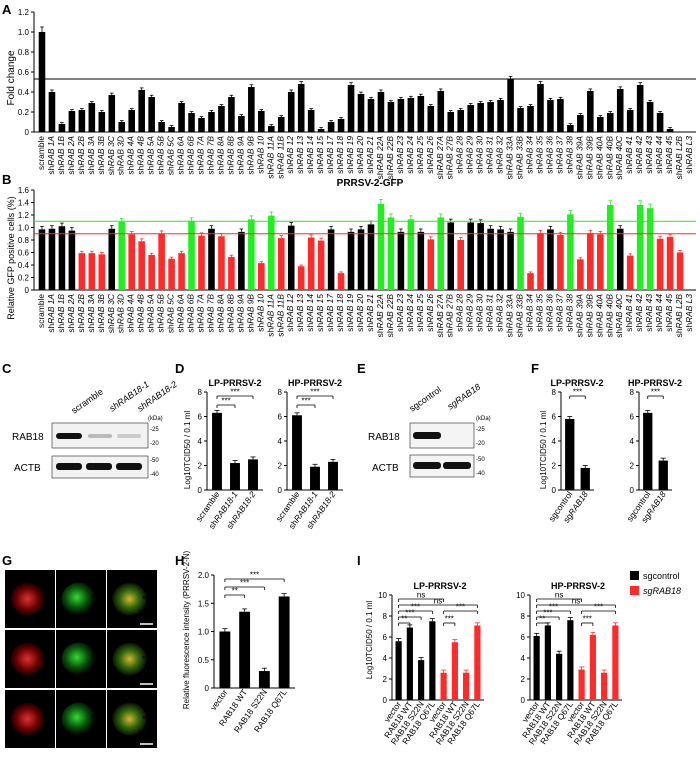 This screenshot has width=700, height=761. What do you see at coordinates (200, 490) in the screenshot?
I see `panel-d-lp-ytick-label-0: 0` at bounding box center [200, 490].